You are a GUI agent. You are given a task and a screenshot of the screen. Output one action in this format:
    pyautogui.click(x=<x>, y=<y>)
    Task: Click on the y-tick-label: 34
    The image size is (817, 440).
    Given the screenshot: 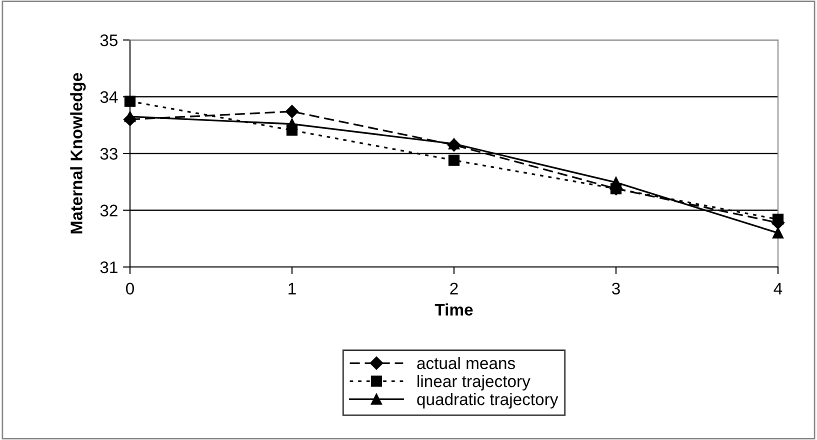 What is the action you would take?
    pyautogui.click(x=109, y=97)
    